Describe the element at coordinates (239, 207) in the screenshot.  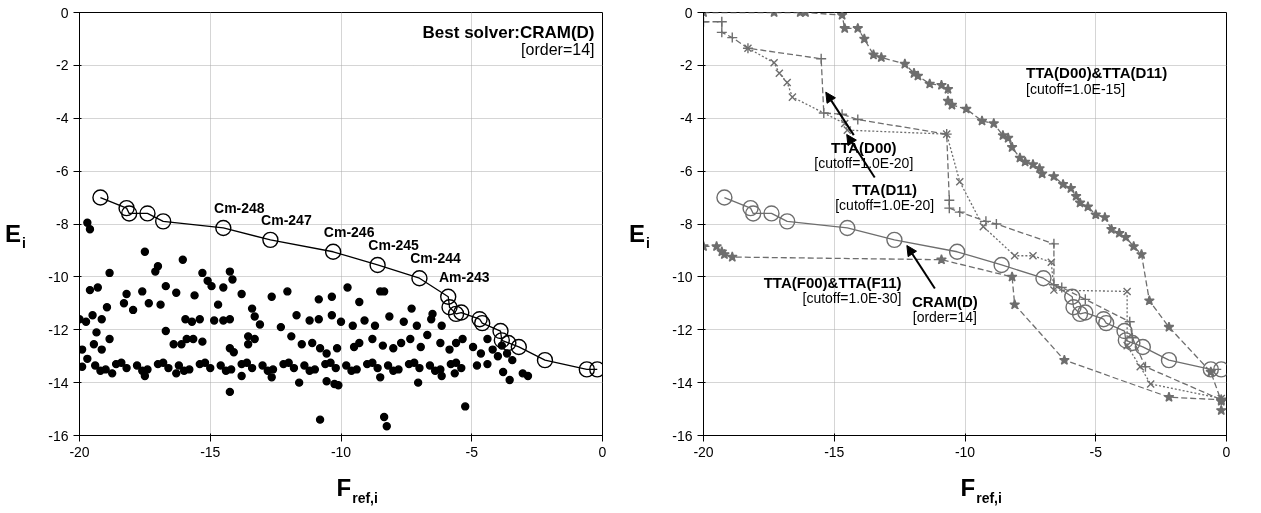
I see `annotation: Cm-248` at that location.